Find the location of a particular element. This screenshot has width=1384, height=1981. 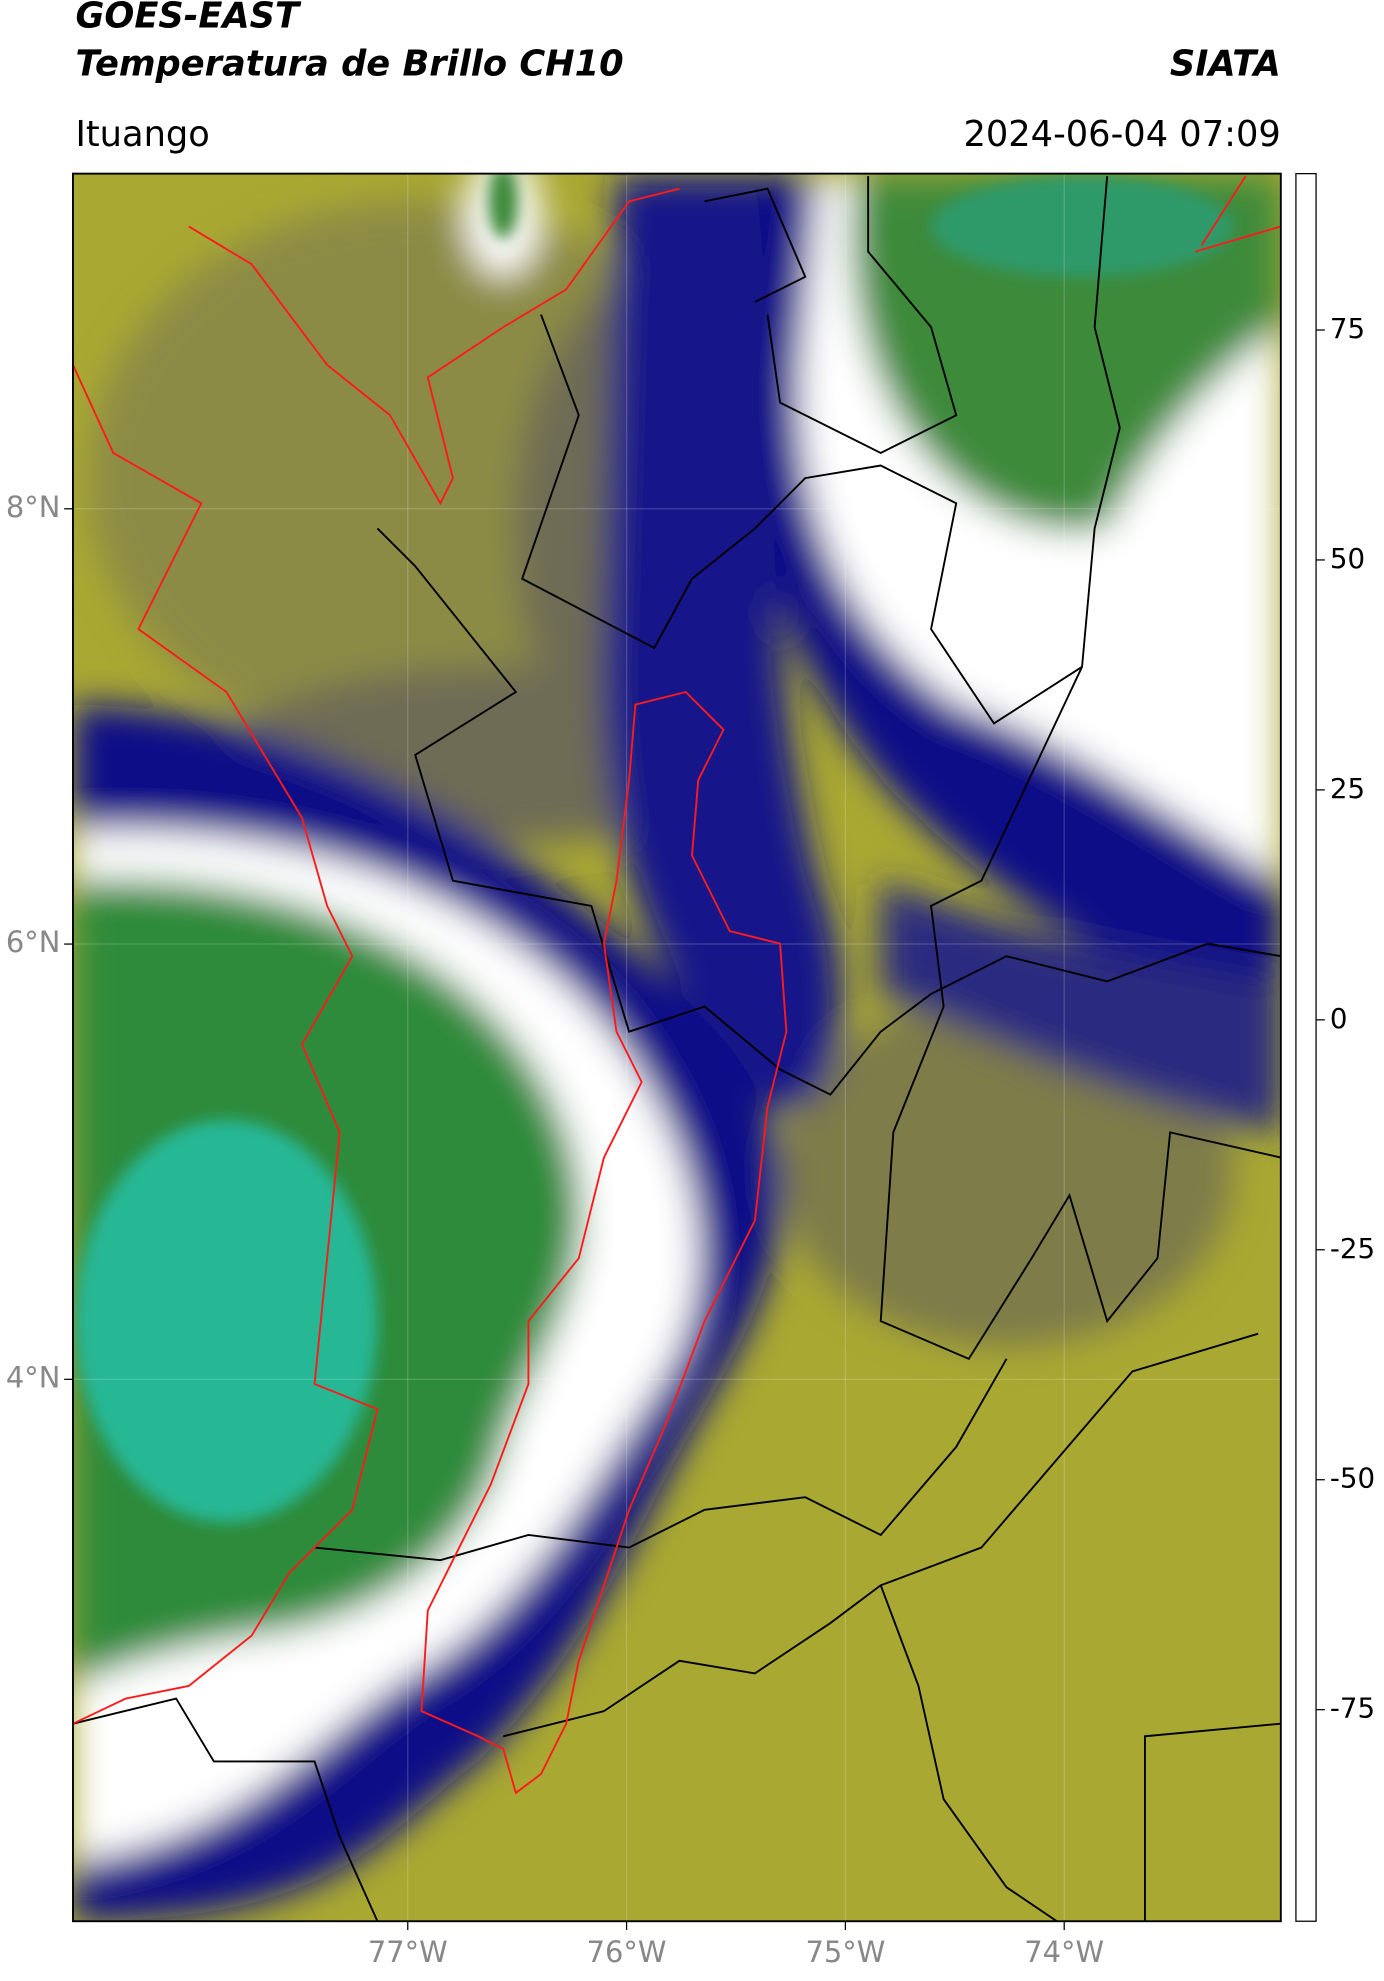

colorbar-tick-label: 25 is located at coordinates (1347, 788).